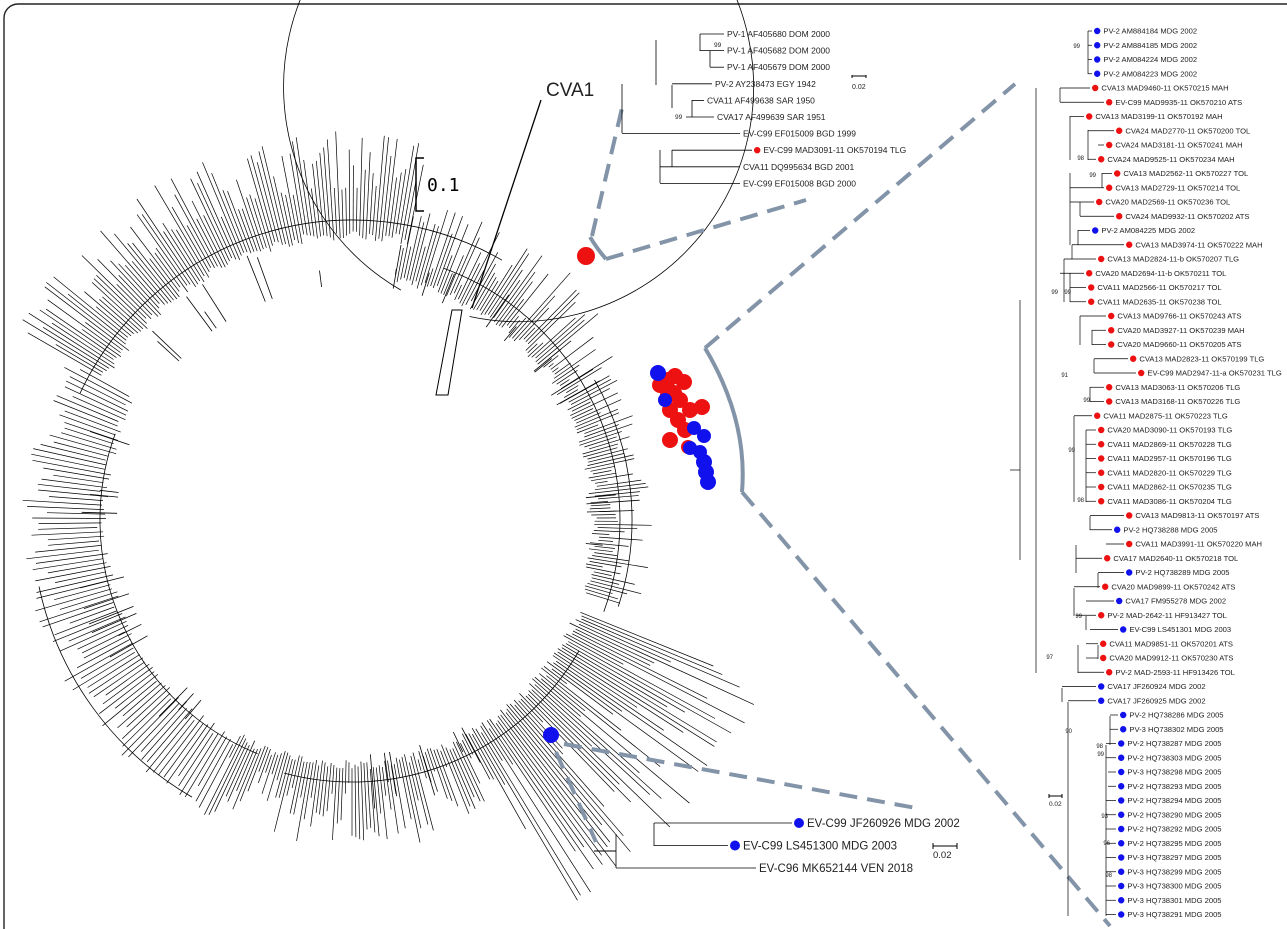  What do you see at coordinates (1198, 244) in the screenshot?
I see `leaf-label: CVA13 MAD3974-11 OK570222 MAH` at bounding box center [1198, 244].